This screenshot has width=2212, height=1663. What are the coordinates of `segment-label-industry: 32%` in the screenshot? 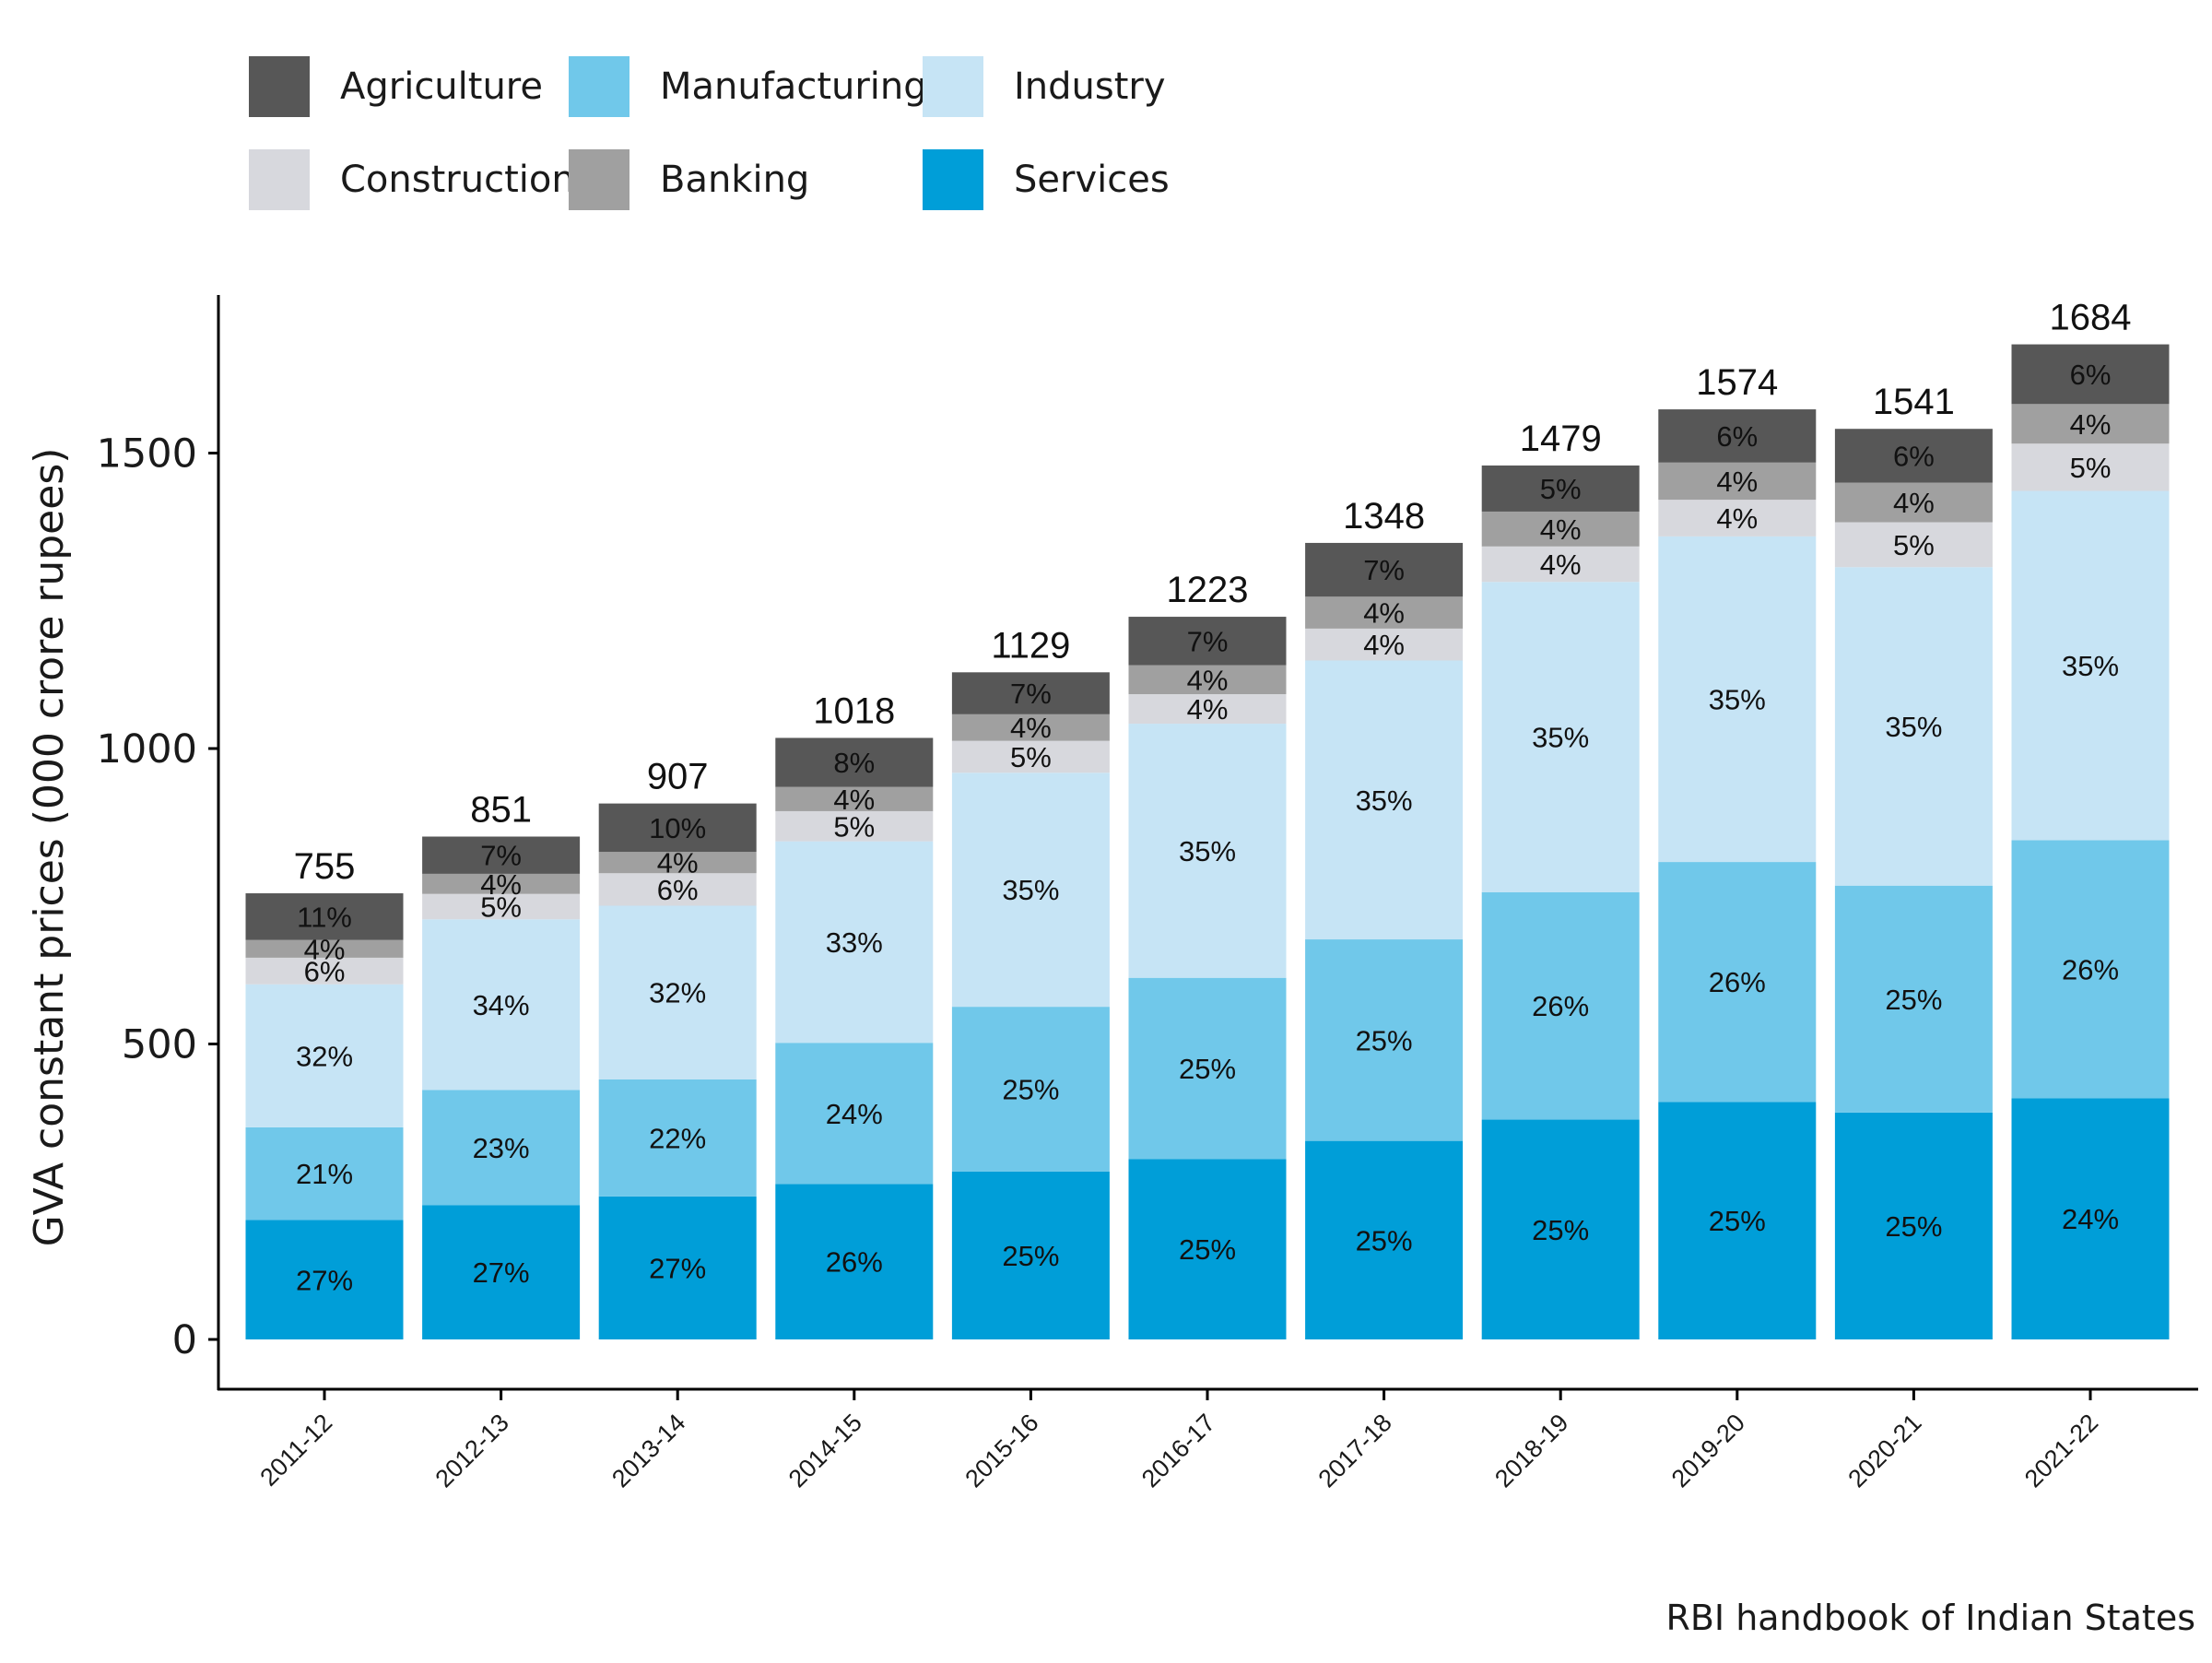 It's located at (324, 1056).